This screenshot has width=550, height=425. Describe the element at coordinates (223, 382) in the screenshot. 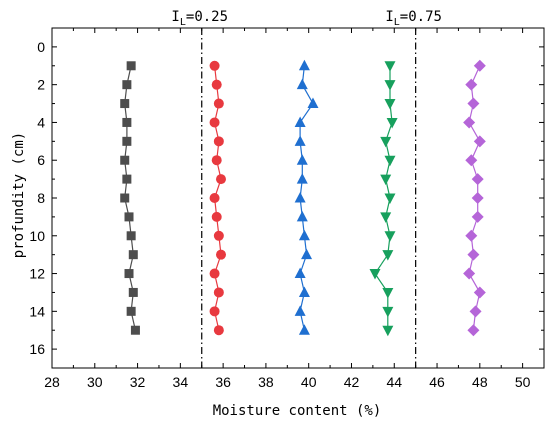

I see `x-tick-label: 36` at that location.